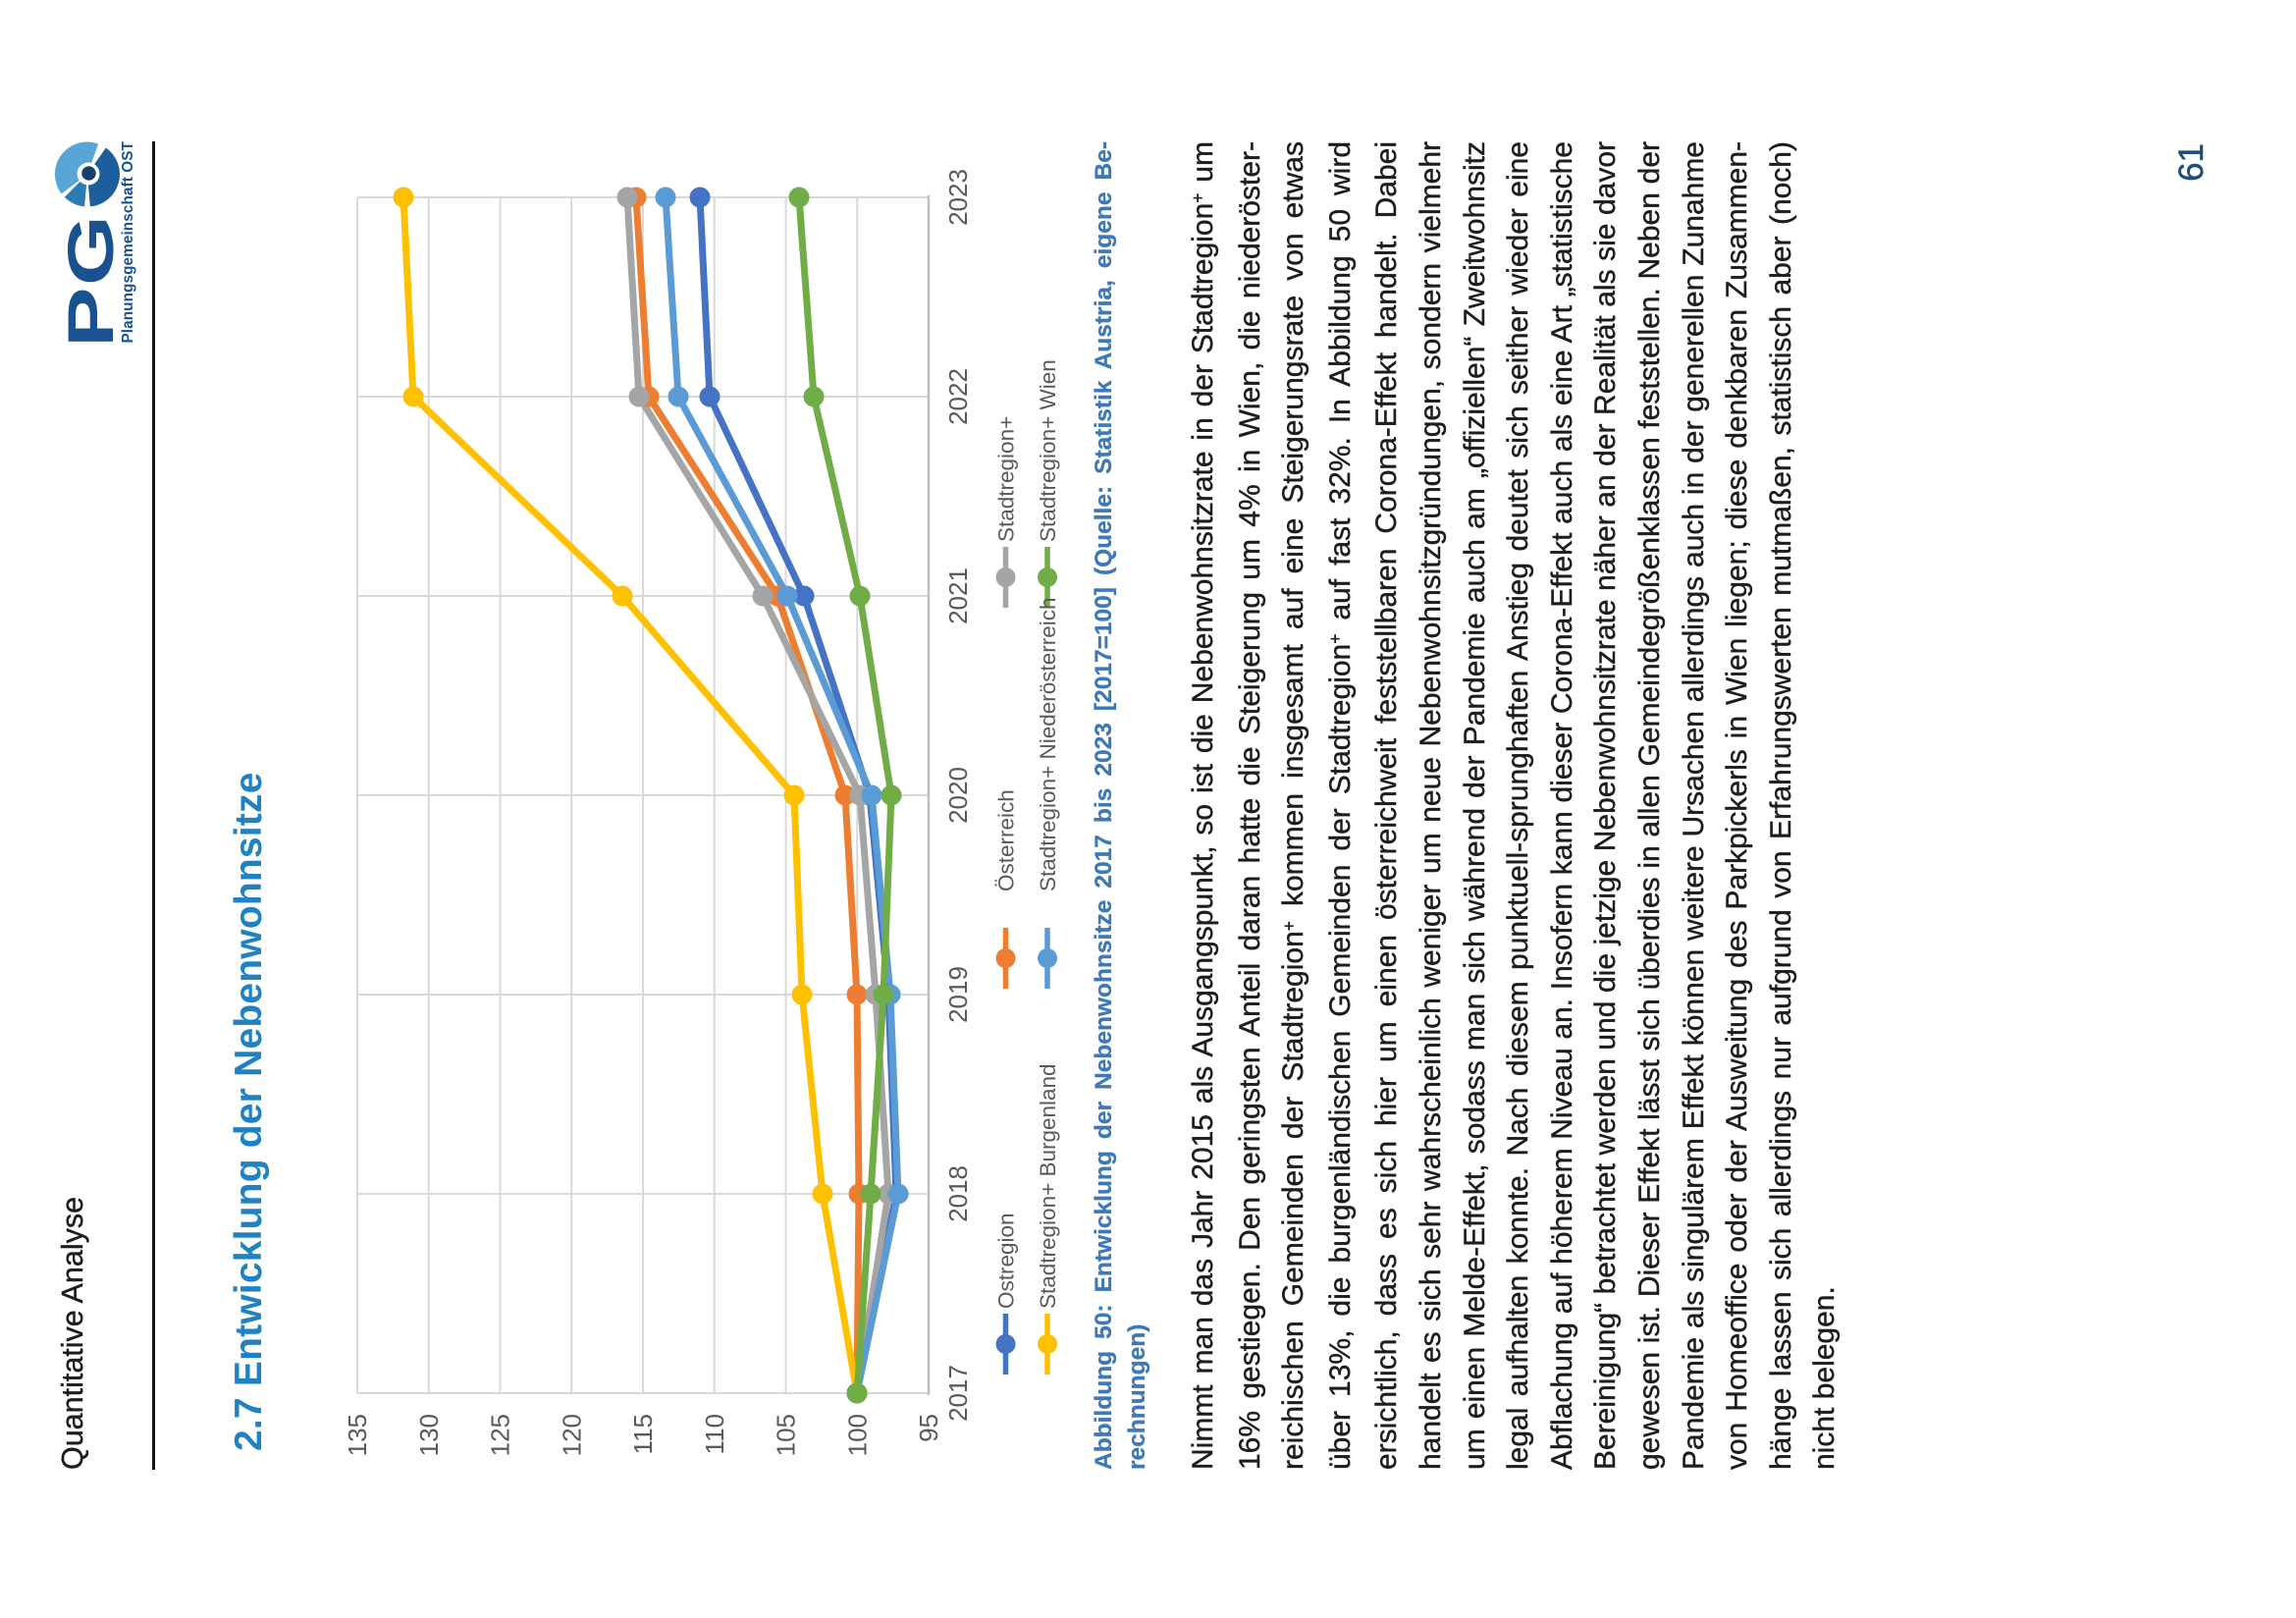 This screenshot has height=1618, width=2296. I want to click on svg-text: 2018, so click(958, 1193).